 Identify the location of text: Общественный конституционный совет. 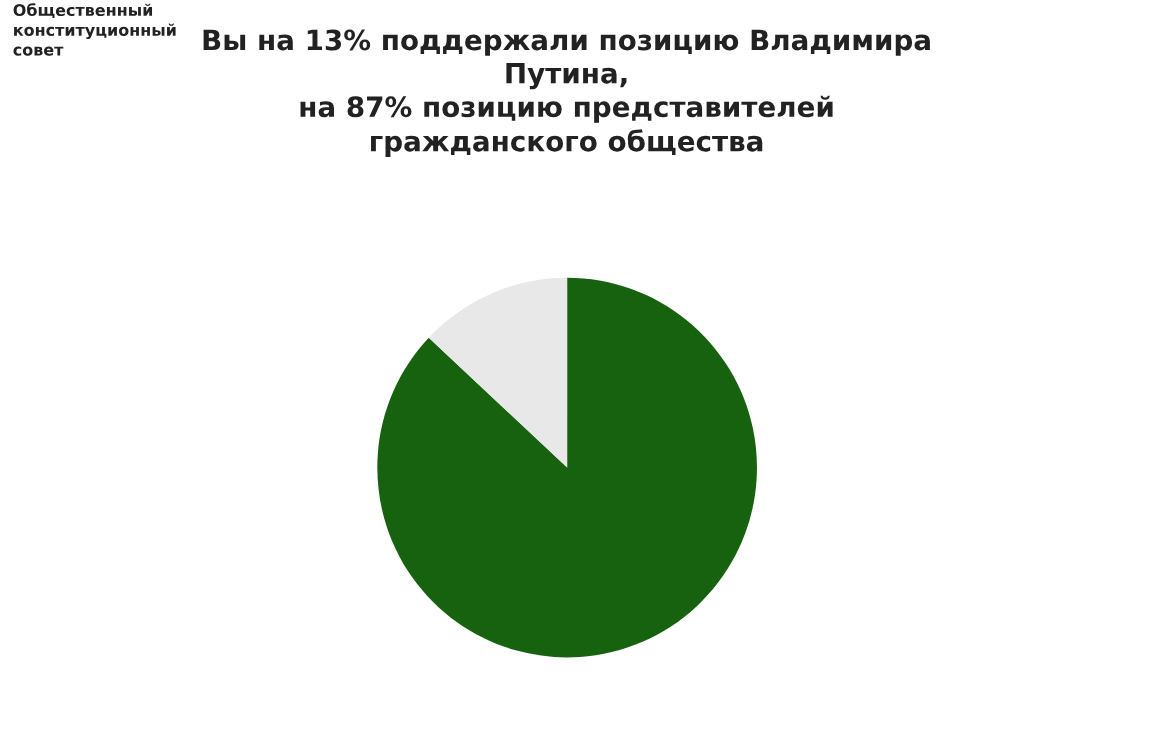
(94, 29).